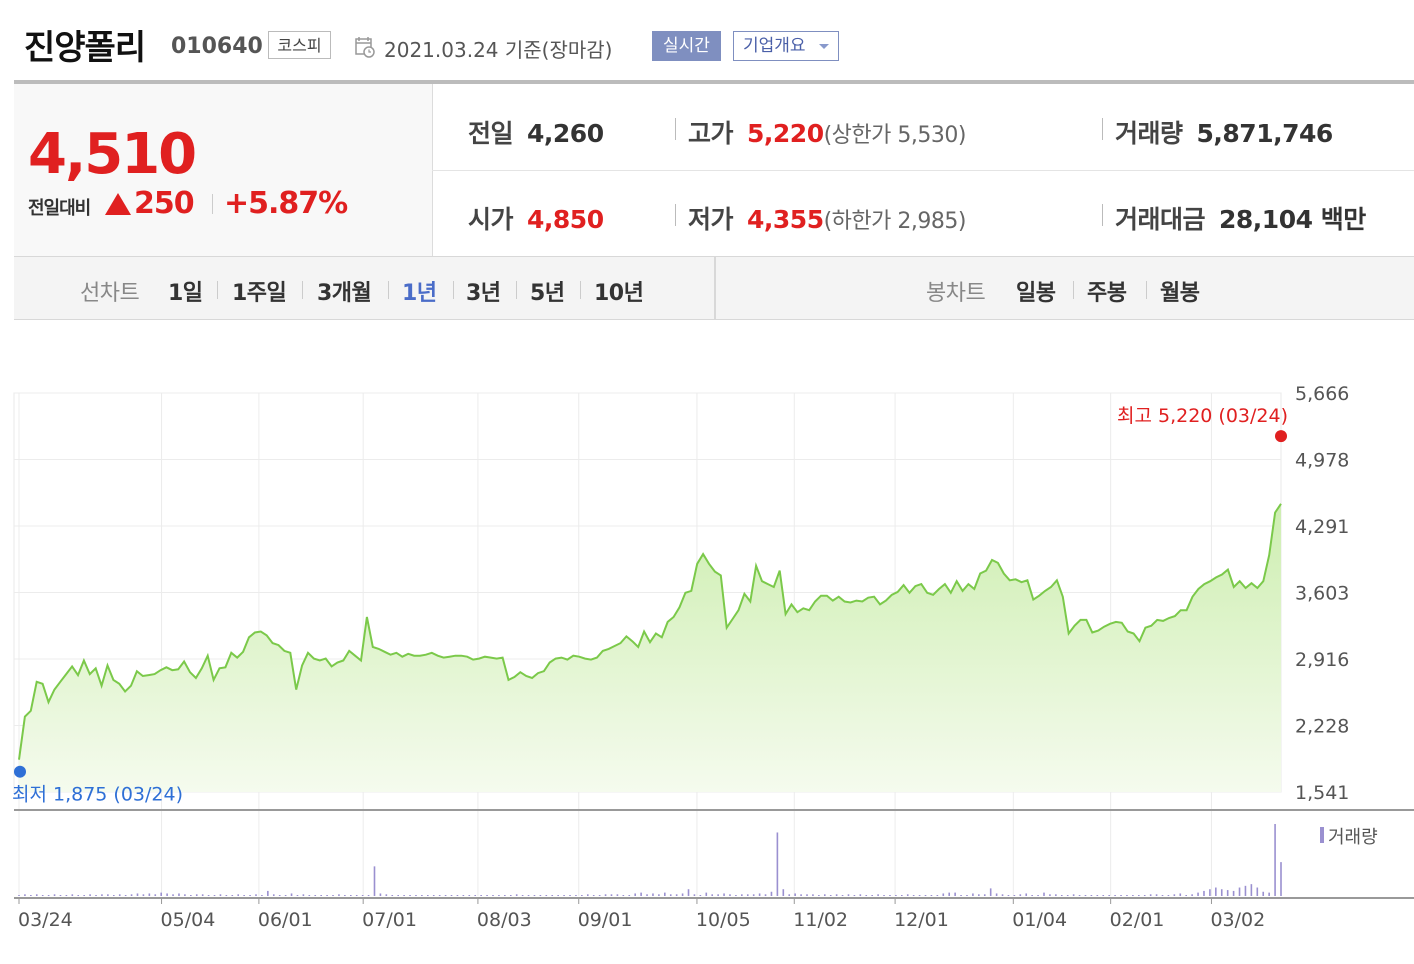 This screenshot has height=964, width=1414. I want to click on x-tick-label: 10/05, so click(723, 920).